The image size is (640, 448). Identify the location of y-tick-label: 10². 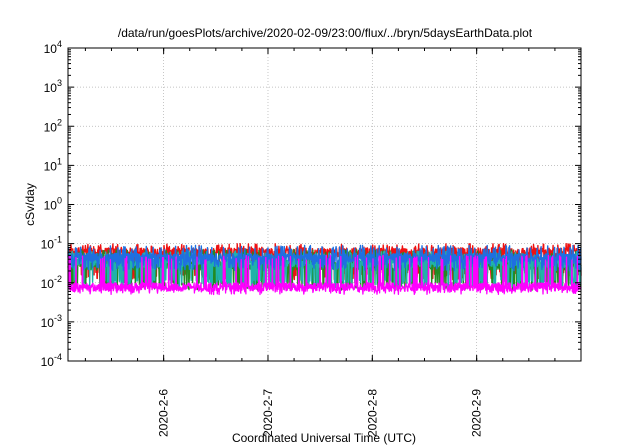
(53, 125).